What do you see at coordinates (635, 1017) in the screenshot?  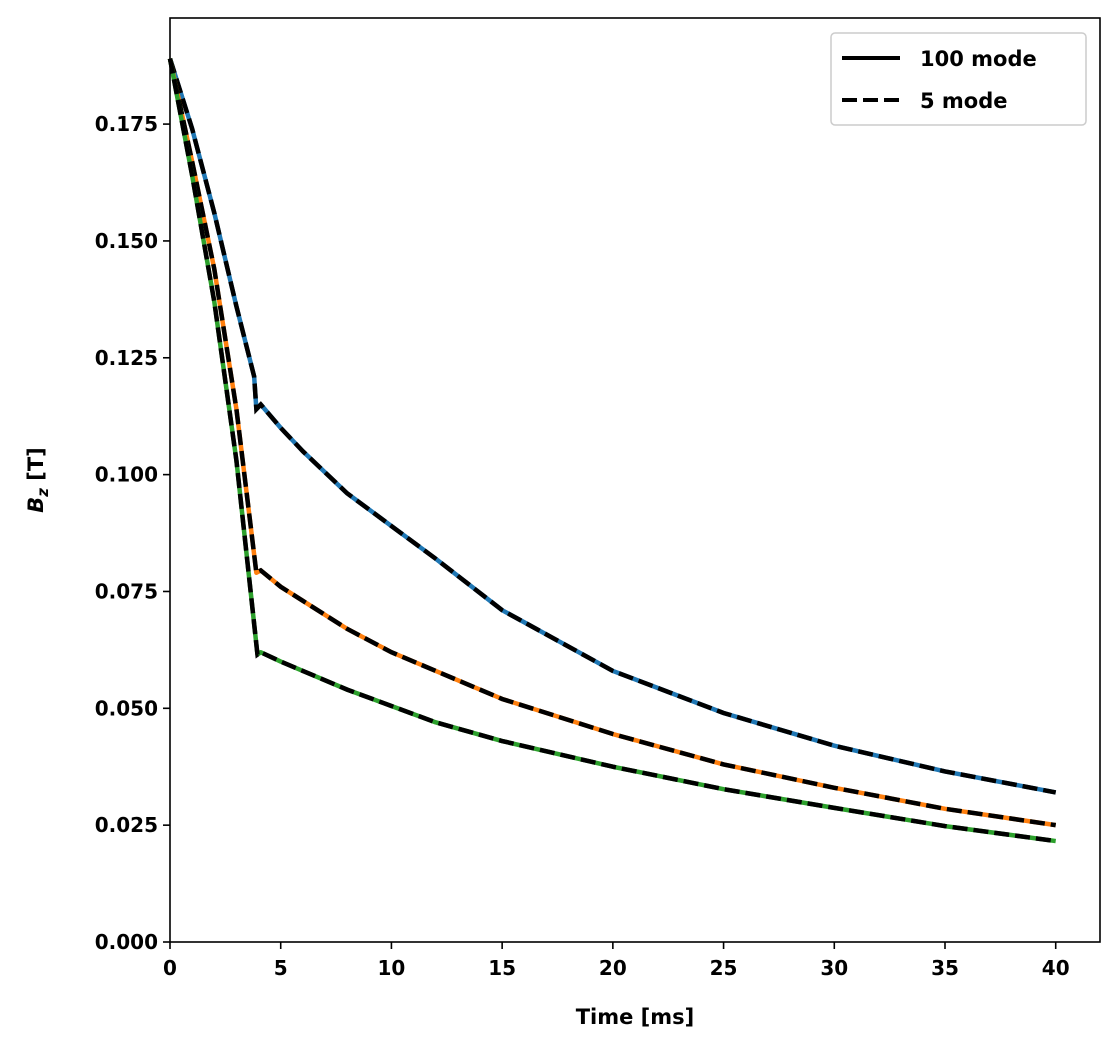 I see `x-axis-label: Time [ms]` at bounding box center [635, 1017].